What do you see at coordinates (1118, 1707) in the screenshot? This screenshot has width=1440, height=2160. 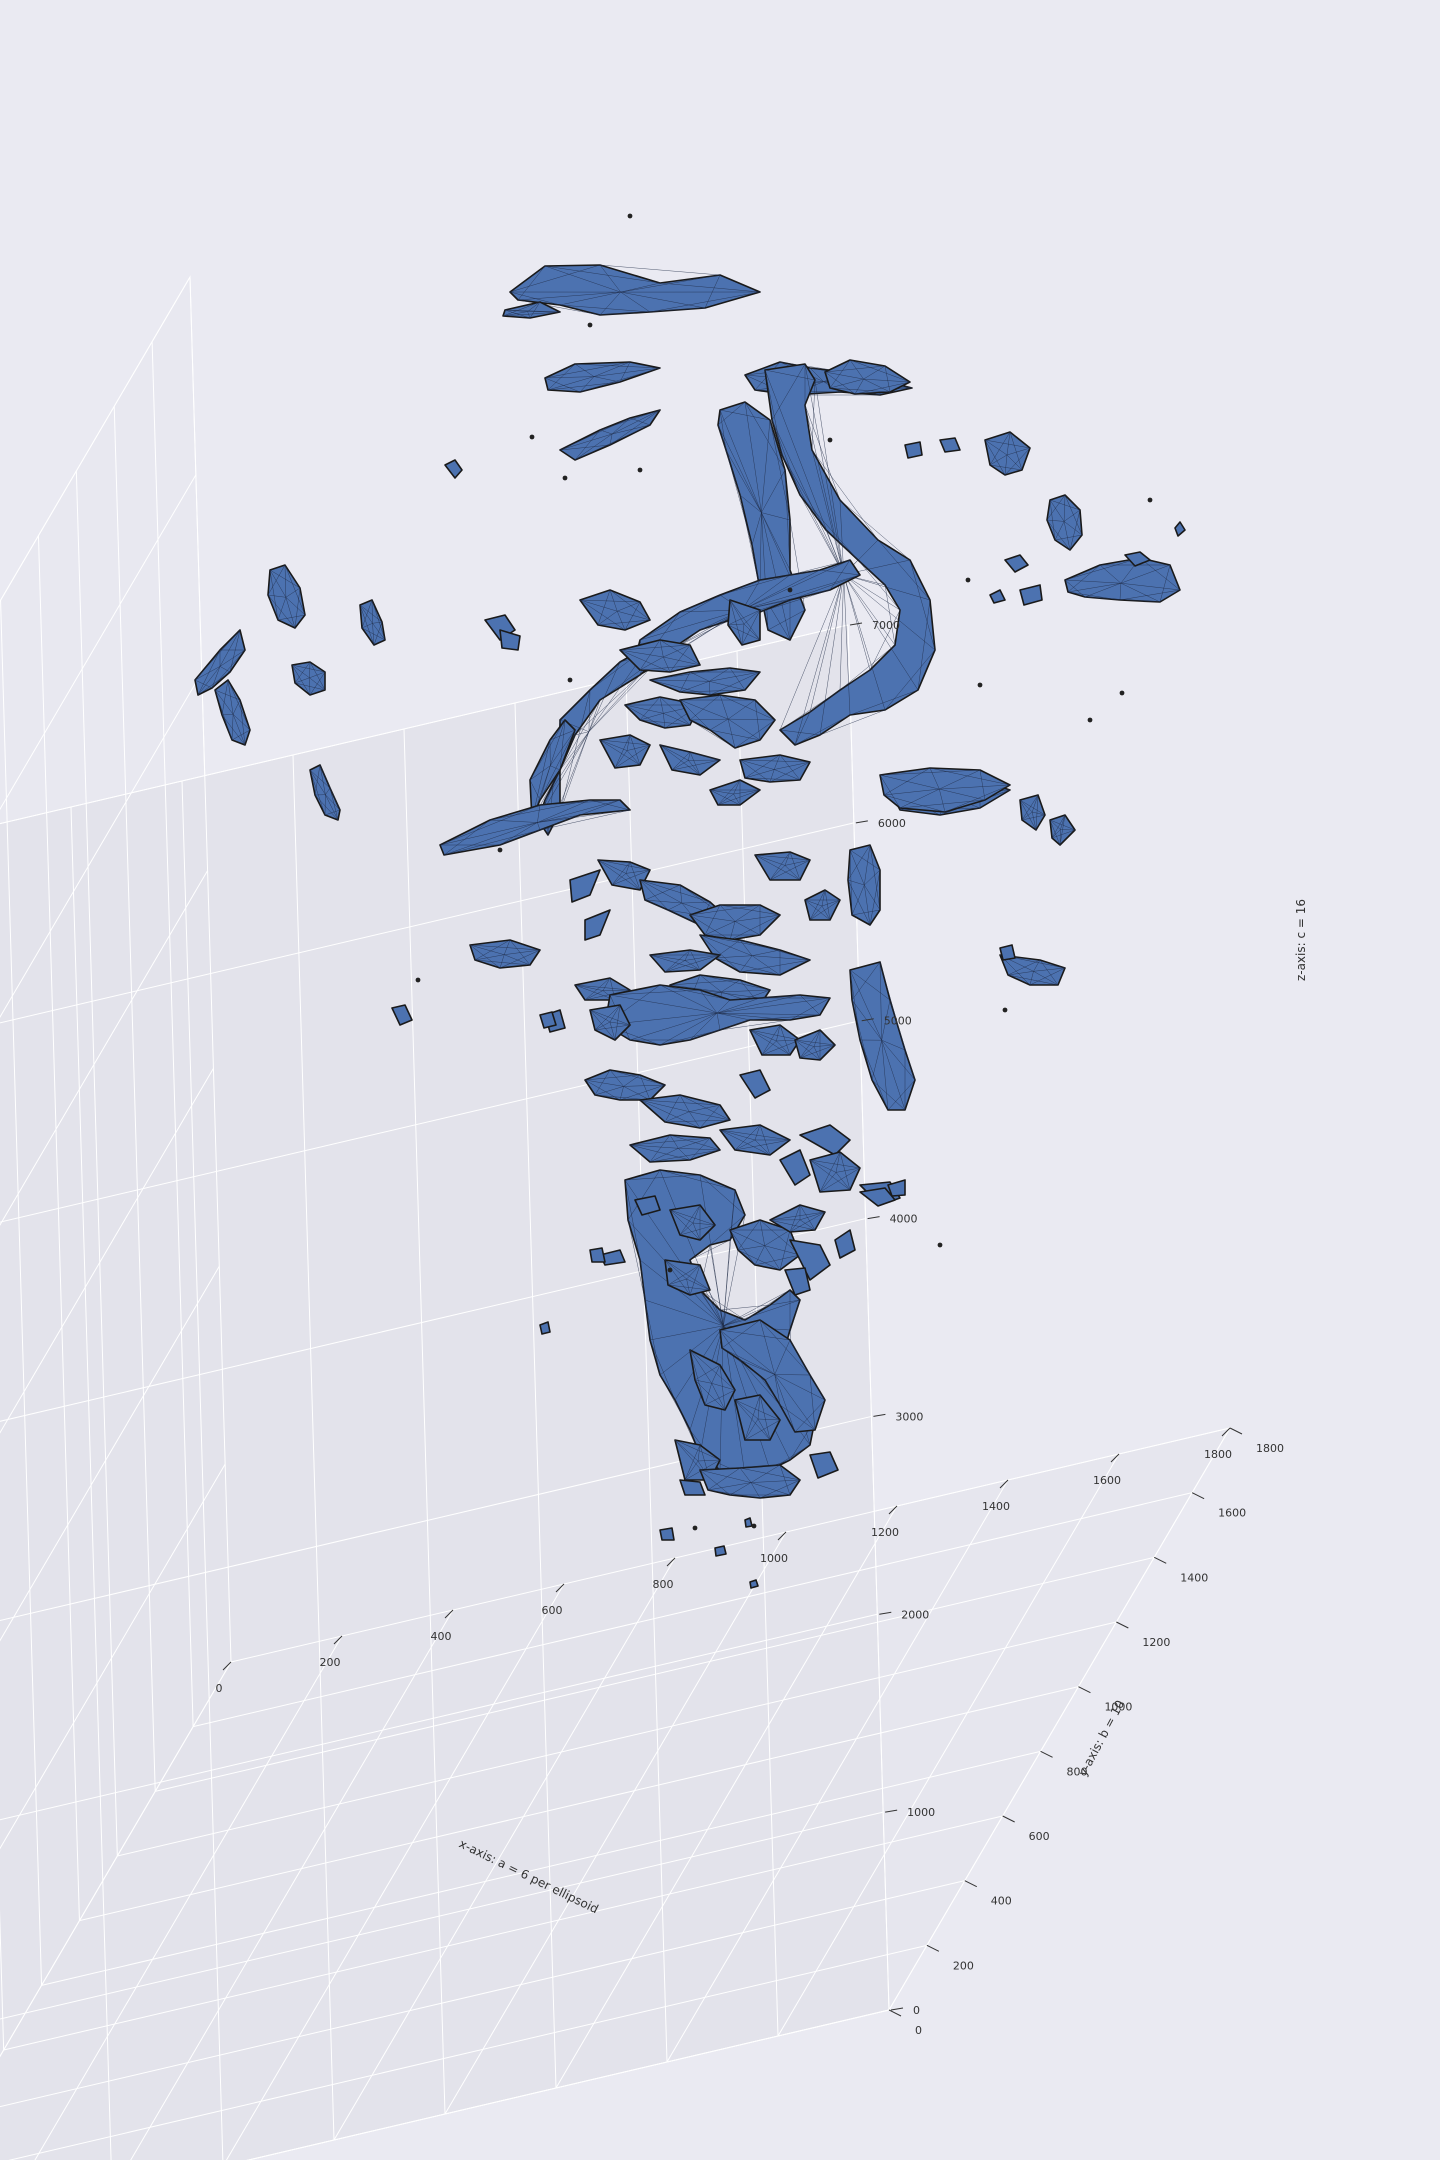 I see `y-tick-label: 1000` at bounding box center [1118, 1707].